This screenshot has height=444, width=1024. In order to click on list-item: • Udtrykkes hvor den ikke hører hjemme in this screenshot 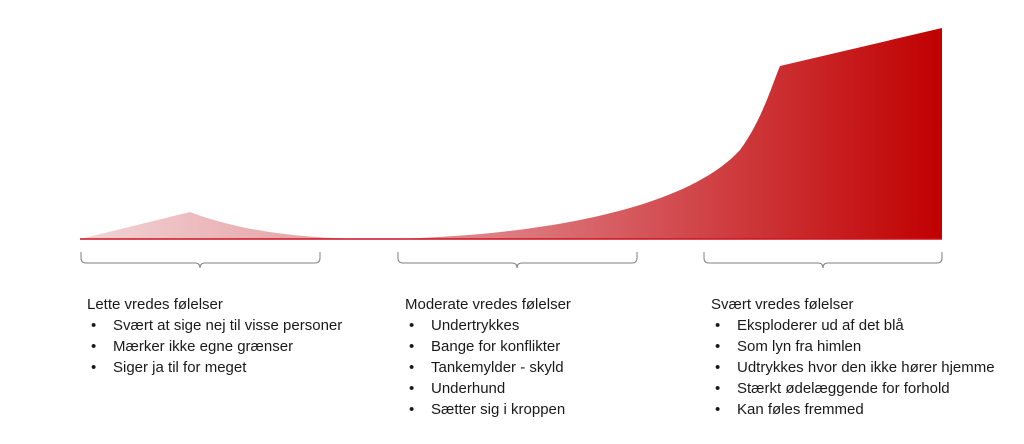, I will do `click(855, 367)`.